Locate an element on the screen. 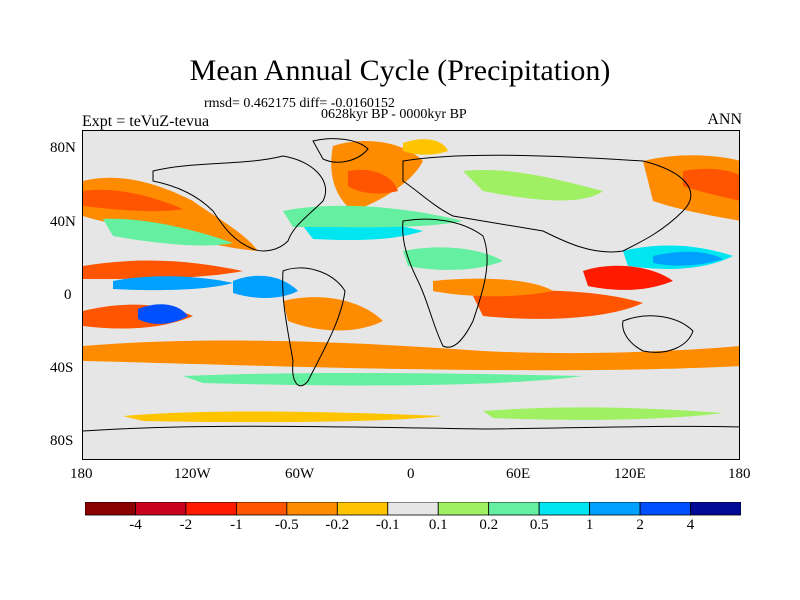 The height and width of the screenshot is (600, 800). patch-wpac-blue is located at coordinates (688, 258).